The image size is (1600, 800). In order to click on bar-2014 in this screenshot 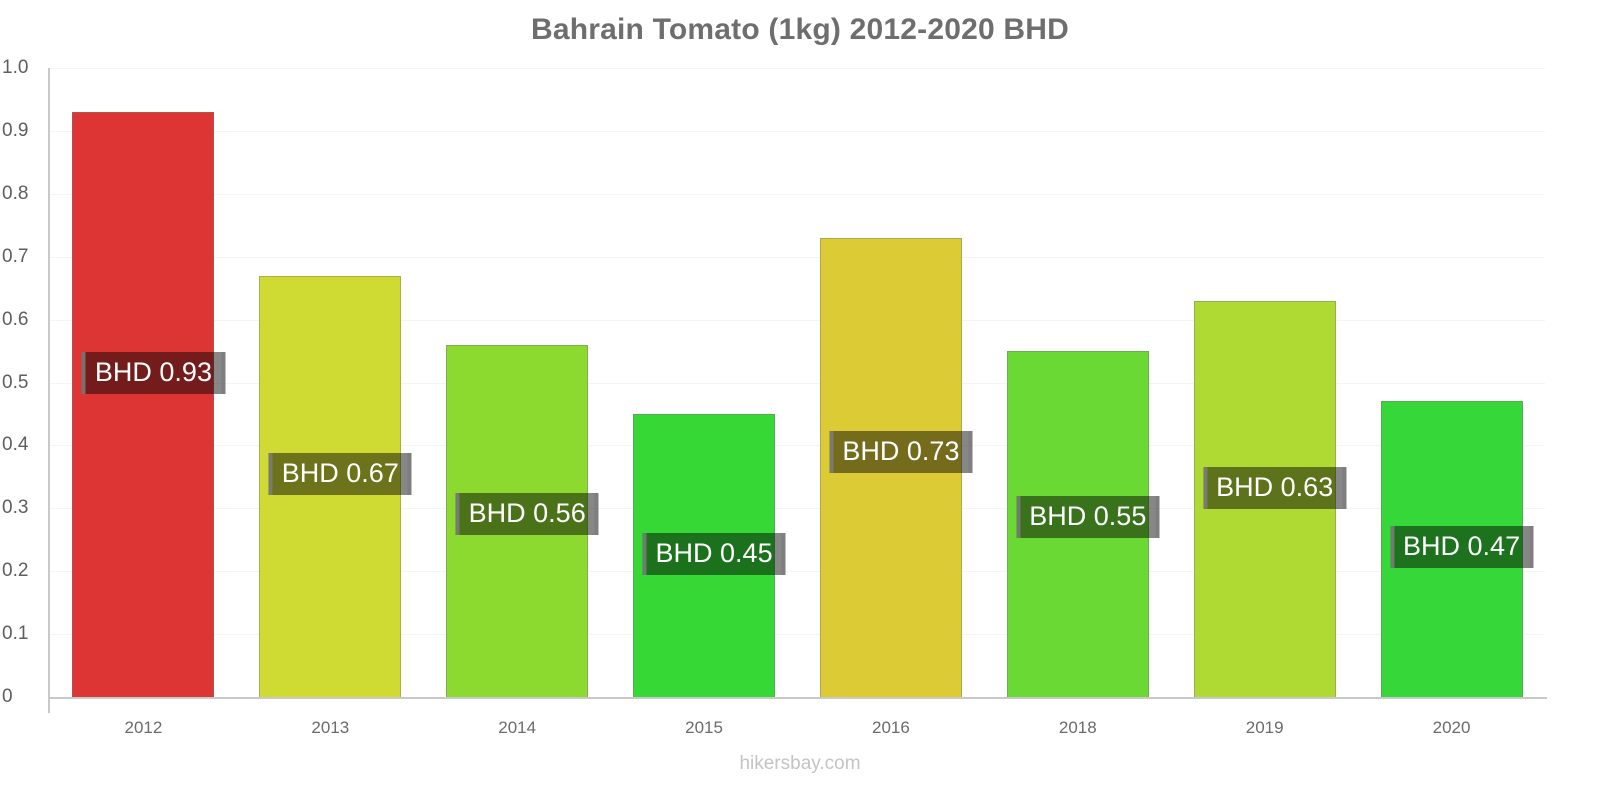, I will do `click(517, 520)`.